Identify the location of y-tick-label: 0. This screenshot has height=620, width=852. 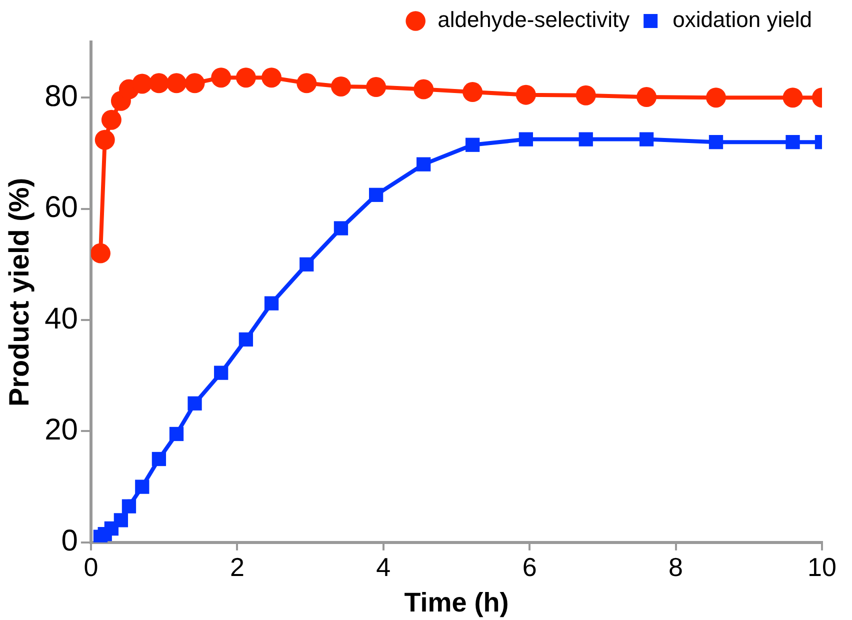
(69, 541).